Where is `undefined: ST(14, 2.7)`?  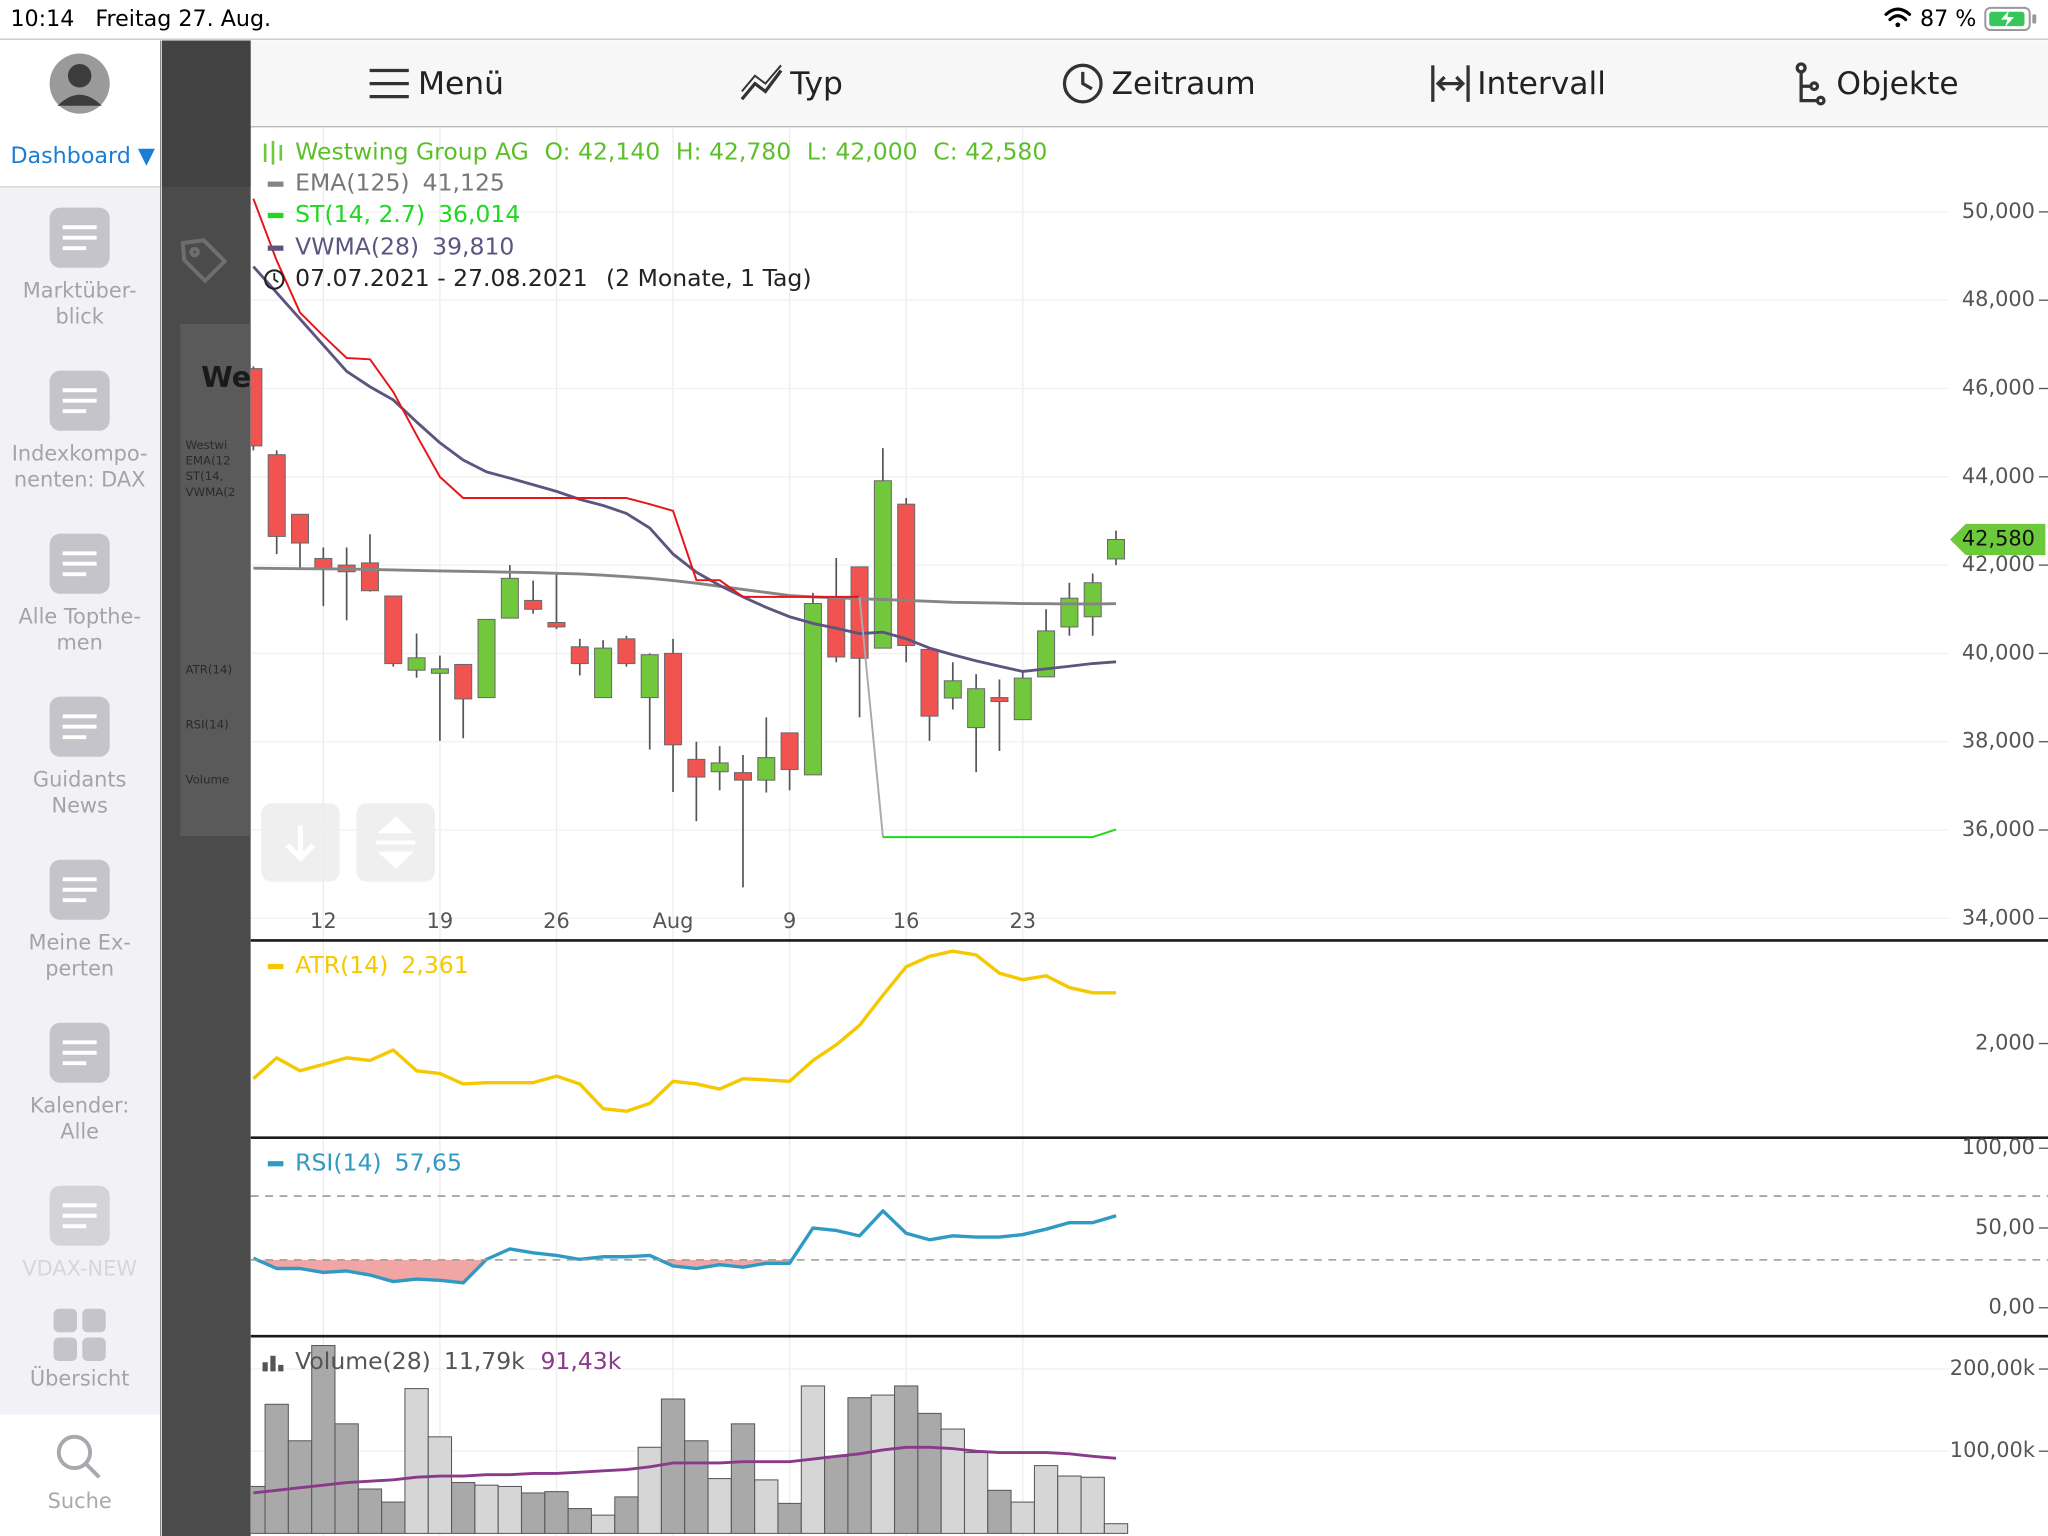
undefined: ST(14, 2.7) is located at coordinates (360, 214).